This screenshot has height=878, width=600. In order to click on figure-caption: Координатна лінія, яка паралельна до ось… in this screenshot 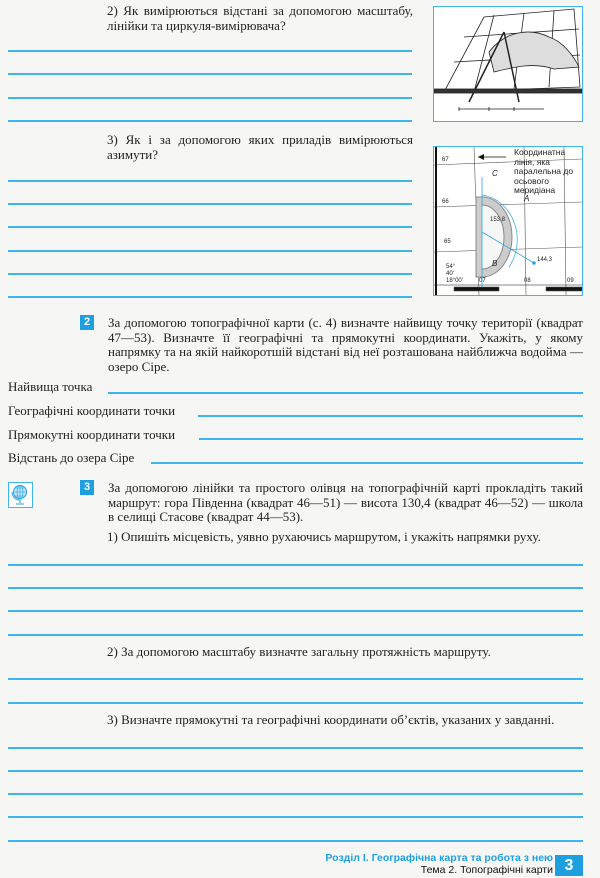, I will do `click(544, 171)`.